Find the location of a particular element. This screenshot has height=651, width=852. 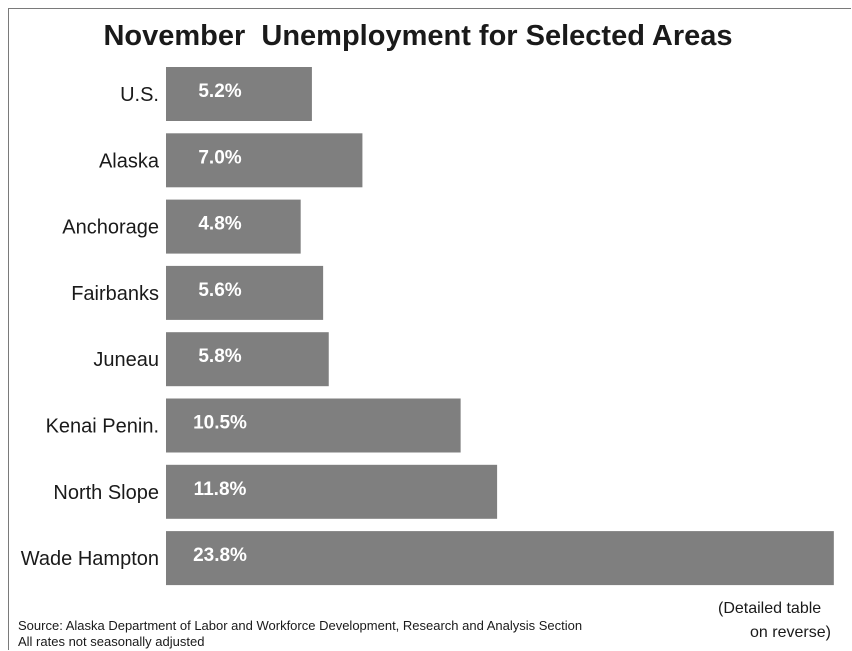

category-label-fairbanks: Fairbanks is located at coordinates (115, 294).